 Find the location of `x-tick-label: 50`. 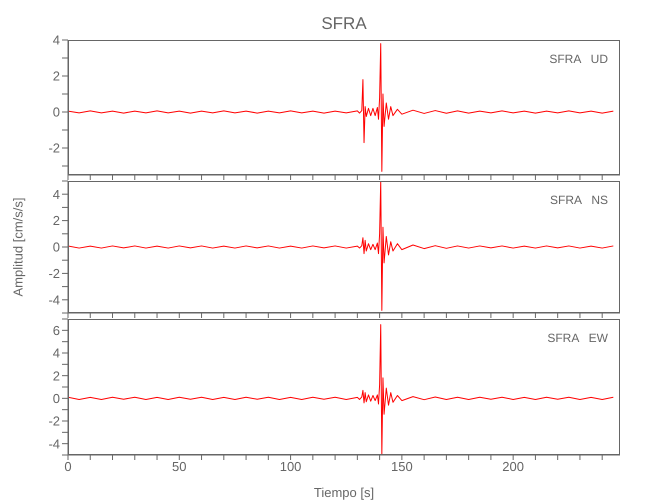

x-tick-label: 50 is located at coordinates (179, 466).